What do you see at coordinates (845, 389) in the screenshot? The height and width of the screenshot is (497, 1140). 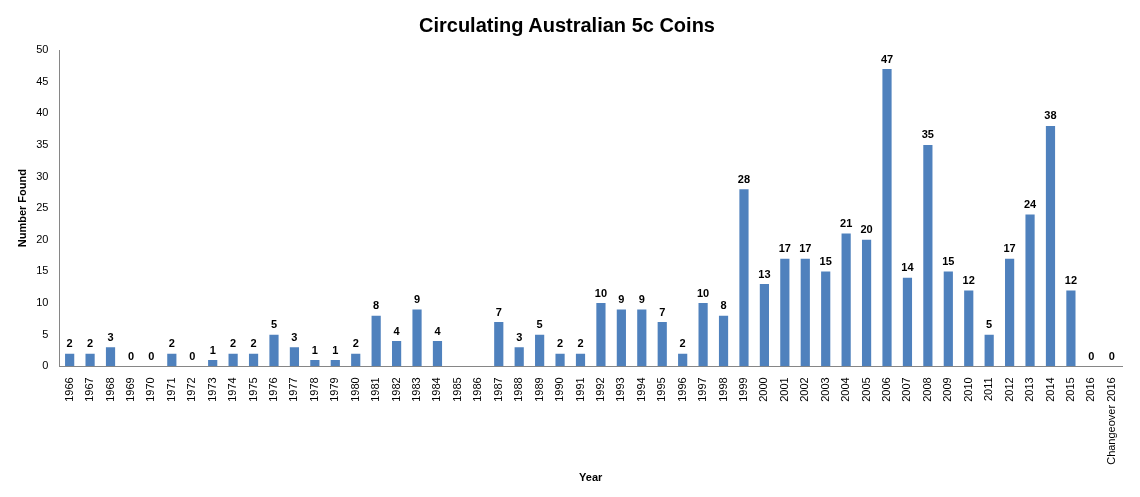 I see `x-tick-label: 2004` at bounding box center [845, 389].